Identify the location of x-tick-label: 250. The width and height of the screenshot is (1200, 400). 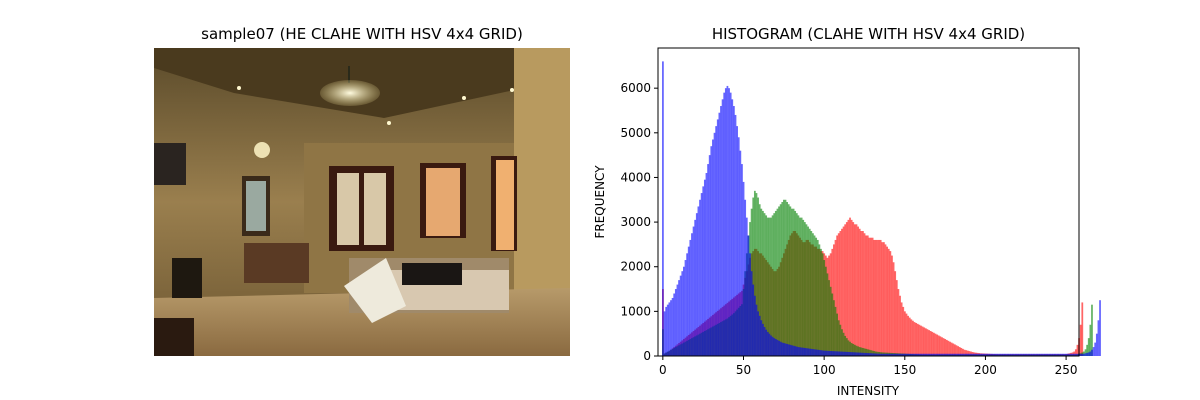
(1066, 370).